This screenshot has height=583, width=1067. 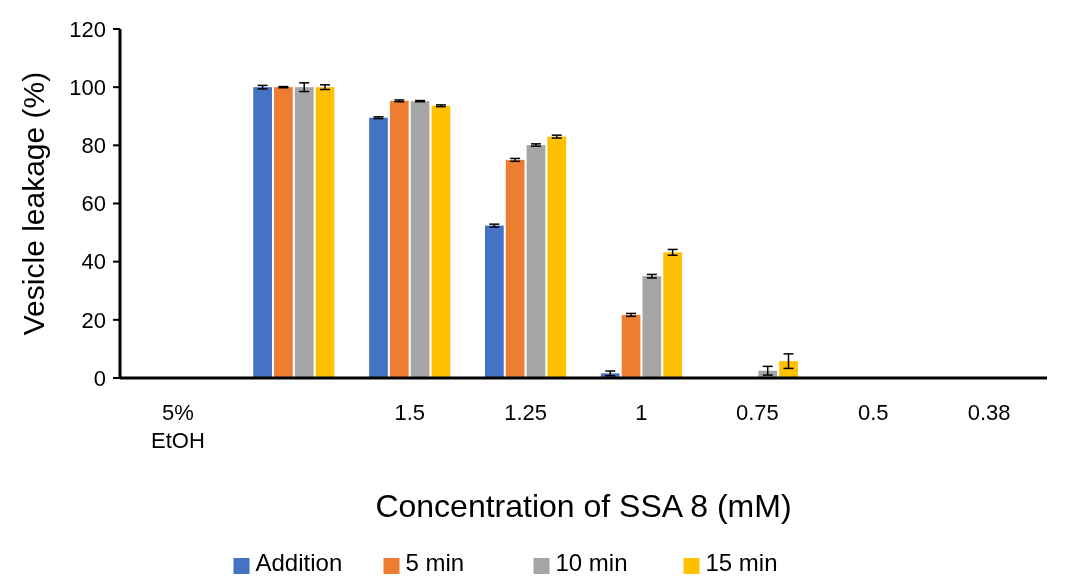 What do you see at coordinates (409, 412) in the screenshot?
I see `x-tick-label: 1.5` at bounding box center [409, 412].